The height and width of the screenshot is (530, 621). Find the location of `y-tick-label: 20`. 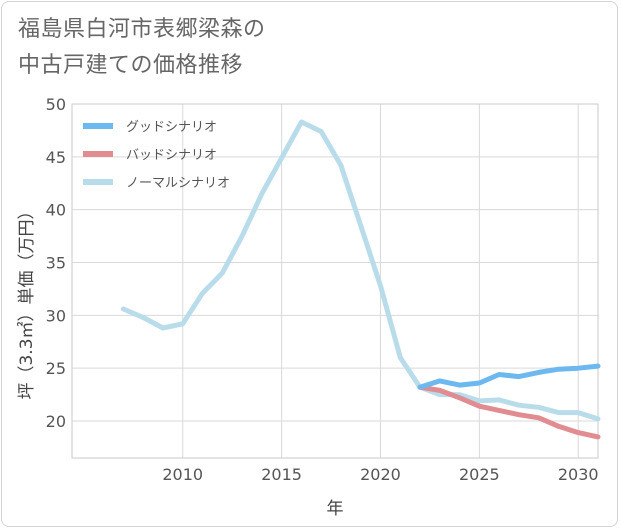

y-tick-label: 20 is located at coordinates (56, 421).